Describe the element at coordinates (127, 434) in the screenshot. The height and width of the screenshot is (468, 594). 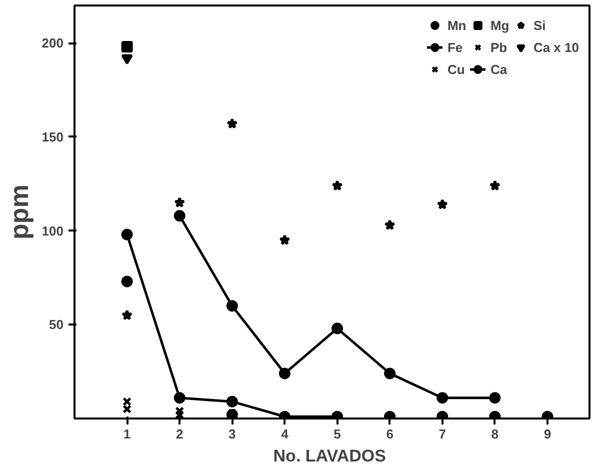
I see `x-tick-label: 1` at that location.